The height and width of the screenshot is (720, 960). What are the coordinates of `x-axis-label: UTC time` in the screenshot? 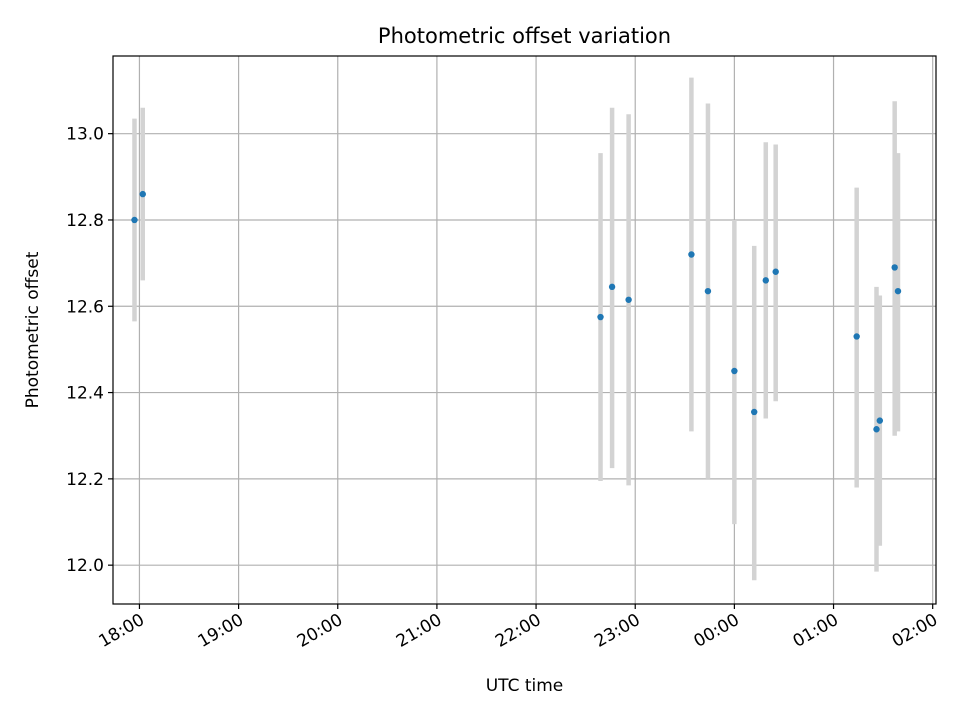 It's located at (525, 686).